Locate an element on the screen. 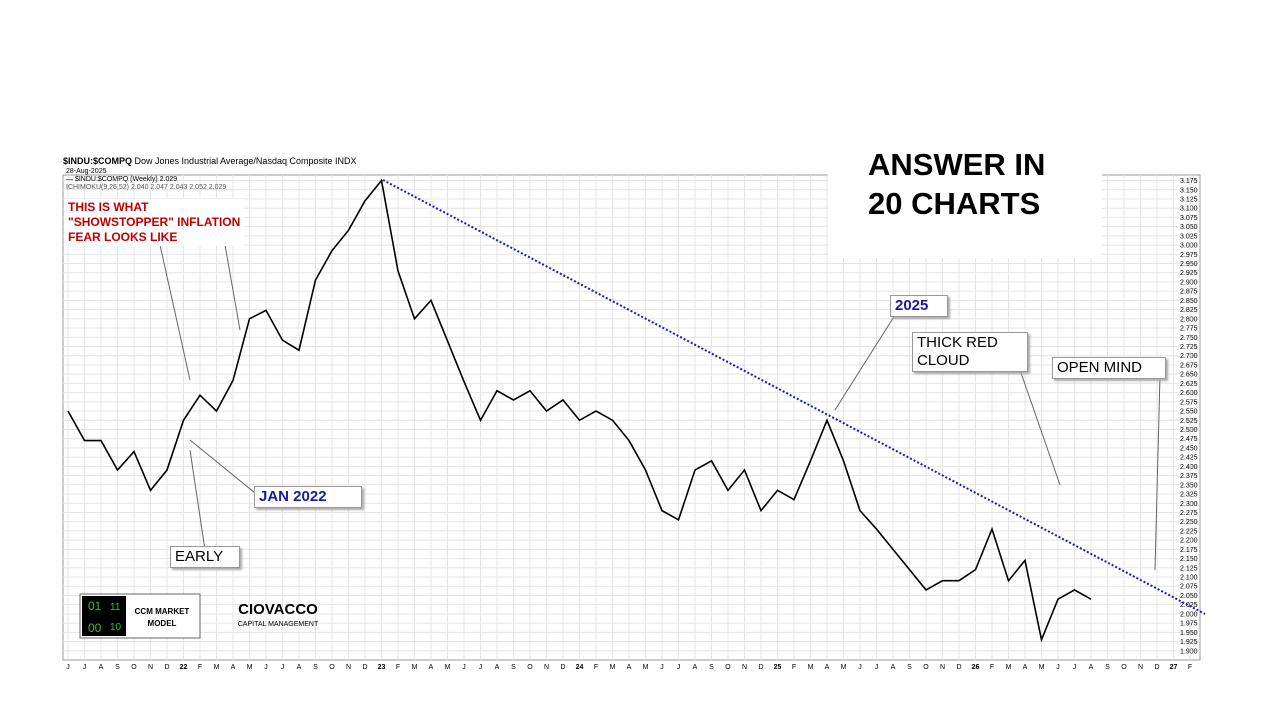 The image size is (1280, 720). logo-digit: 10 is located at coordinates (116, 627).